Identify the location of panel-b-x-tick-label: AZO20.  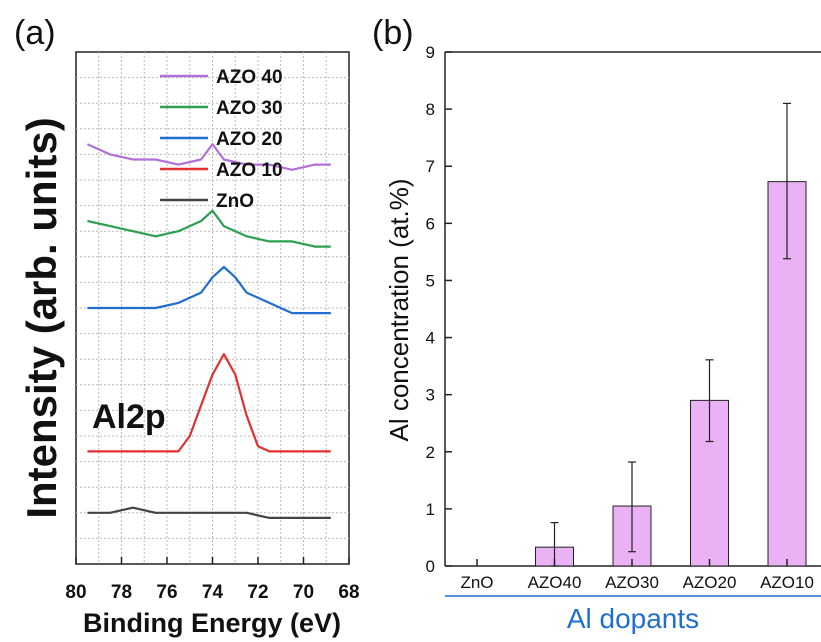
(710, 582).